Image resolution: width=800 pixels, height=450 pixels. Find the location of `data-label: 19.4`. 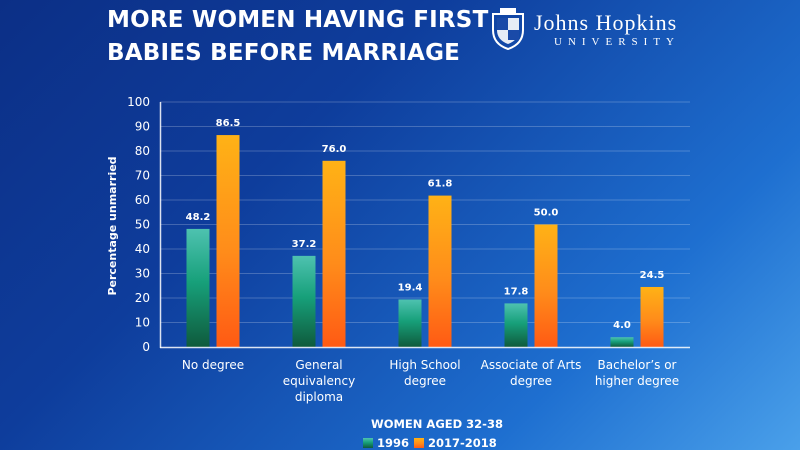

data-label: 19.4 is located at coordinates (410, 287).